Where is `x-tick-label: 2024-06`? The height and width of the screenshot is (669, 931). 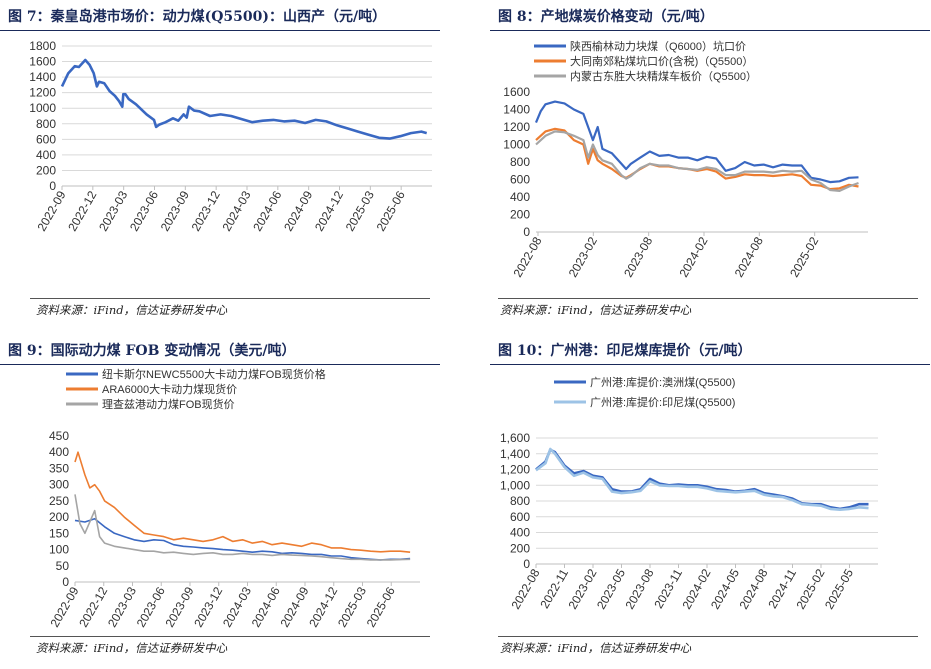
x-tick-label: 2024-06 is located at coordinates (267, 210).